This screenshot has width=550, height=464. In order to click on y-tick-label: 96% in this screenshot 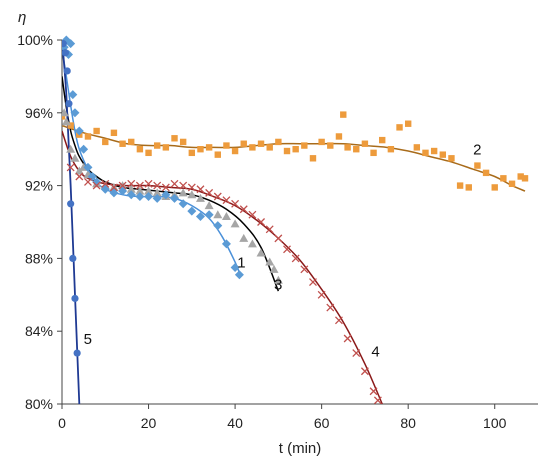, I will do `click(39, 113)`.